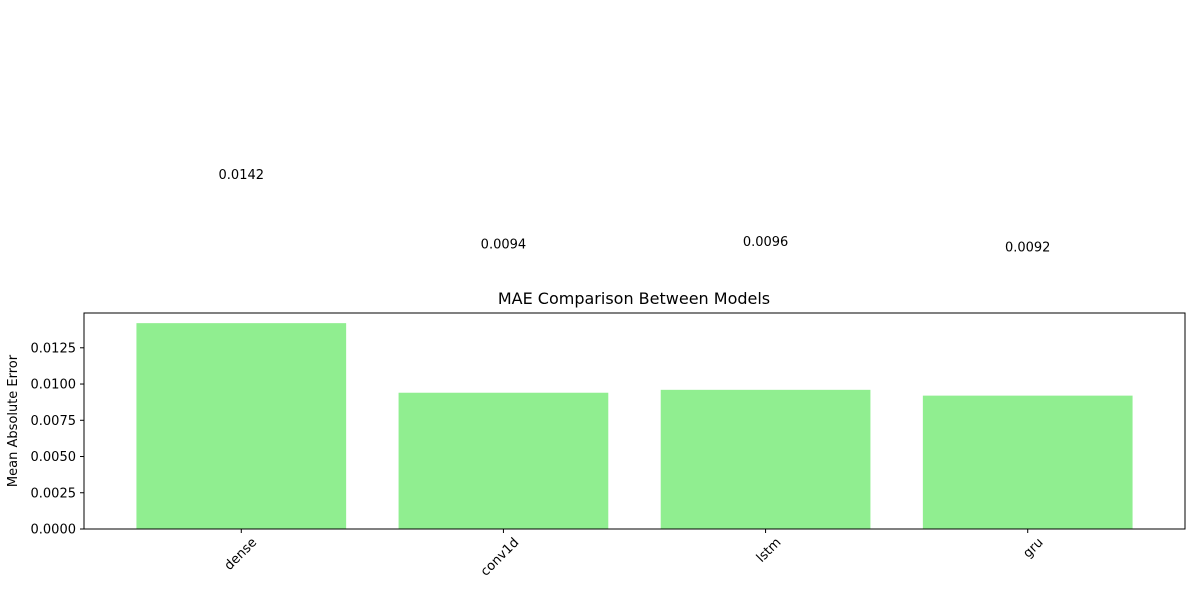 This screenshot has height=600, width=1200. I want to click on bar-gru, so click(1027, 462).